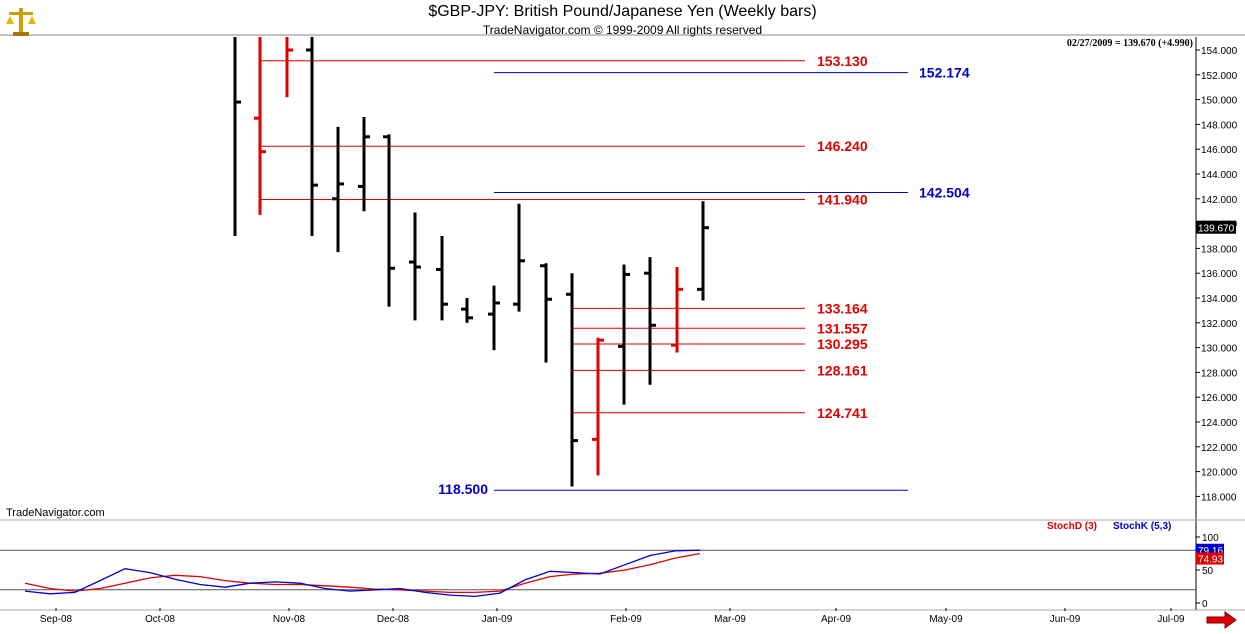 The height and width of the screenshot is (634, 1245). Describe the element at coordinates (842, 200) in the screenshot. I see `level-label: 141.940` at that location.